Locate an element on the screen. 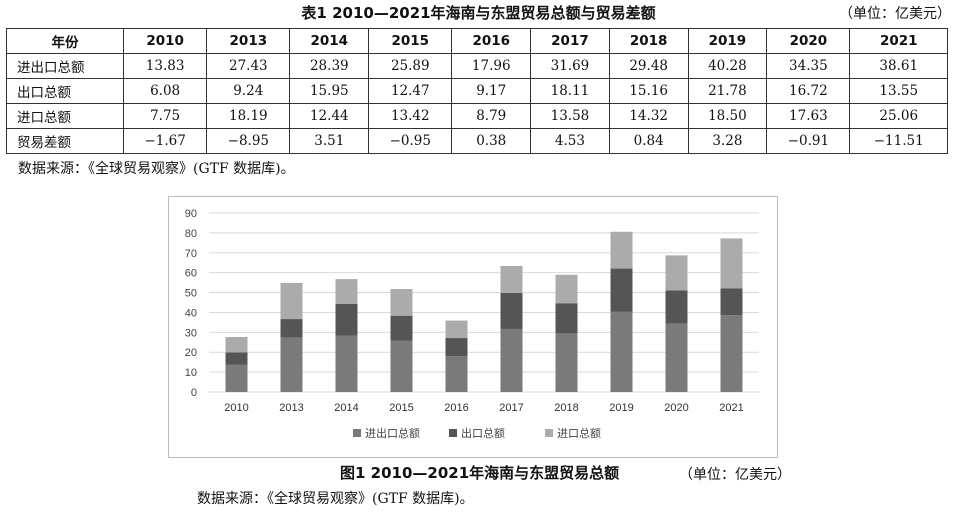  table-cell: 16.72 is located at coordinates (808, 91).